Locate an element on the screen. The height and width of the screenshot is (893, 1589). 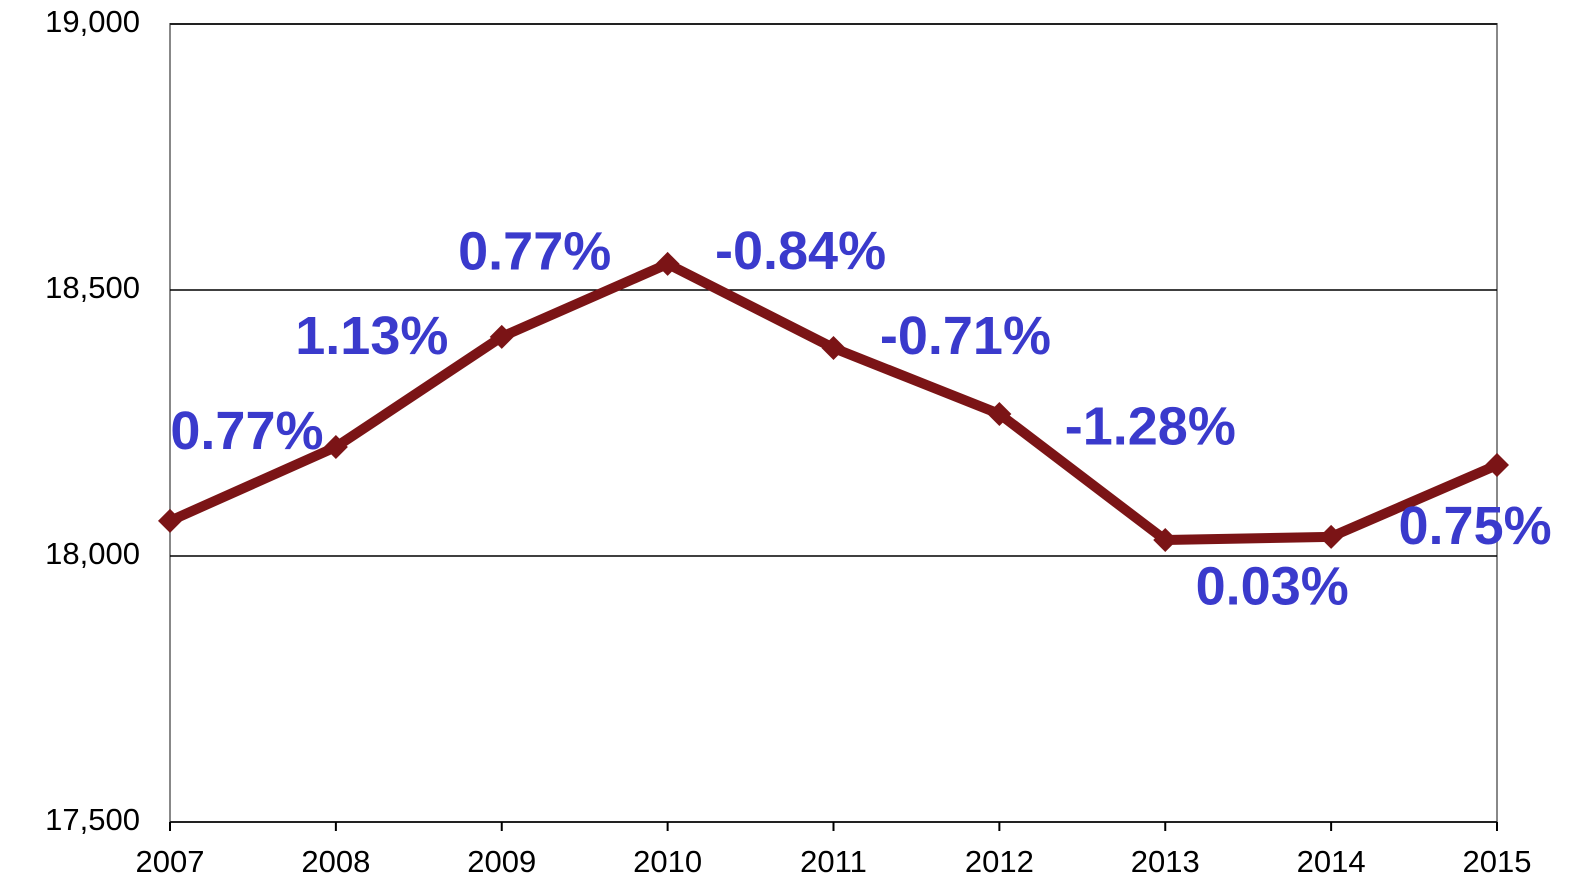
y-tick-label: 18,000 is located at coordinates (92, 553).